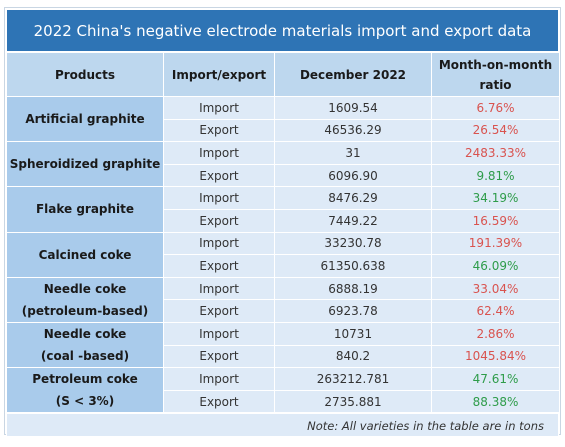 The height and width of the screenshot is (447, 565). I want to click on mom-ratio-cell: 62.4%, so click(495, 311).